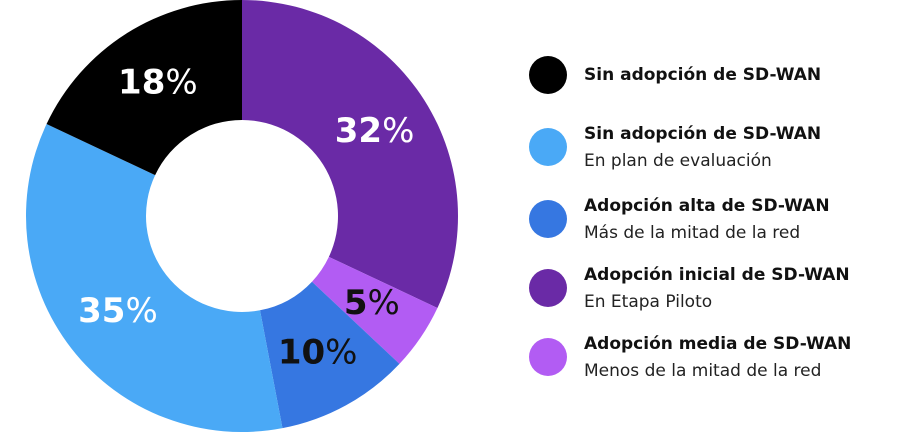 This screenshot has width=902, height=432. What do you see at coordinates (372, 303) in the screenshot?
I see `value-label: 5%` at bounding box center [372, 303].